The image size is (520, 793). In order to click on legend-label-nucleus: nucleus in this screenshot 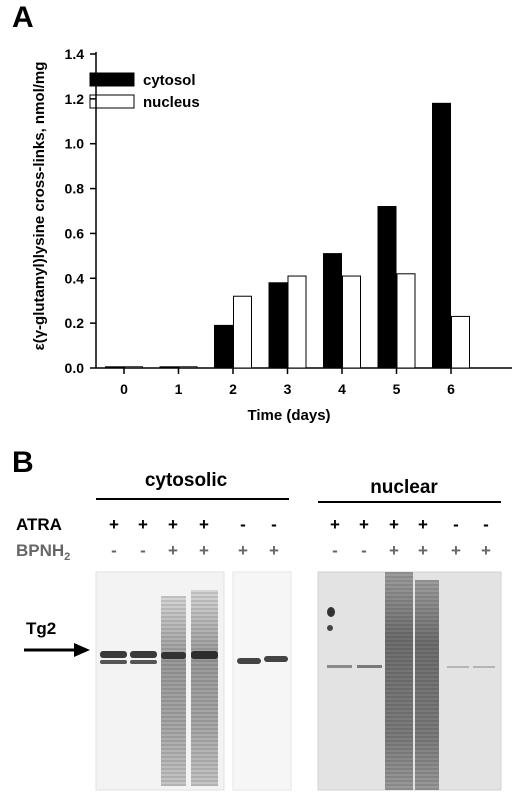, I will do `click(171, 102)`.